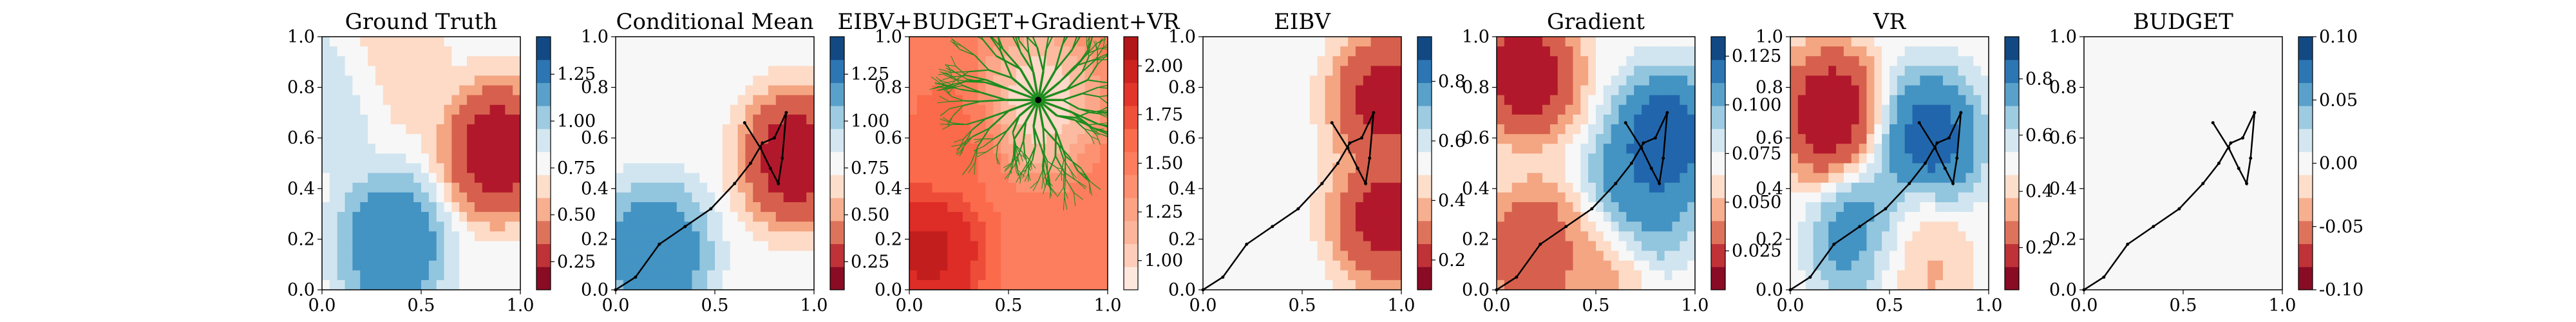  What do you see at coordinates (1925, 163) in the screenshot?
I see `trajectory-point` at bounding box center [1925, 163].